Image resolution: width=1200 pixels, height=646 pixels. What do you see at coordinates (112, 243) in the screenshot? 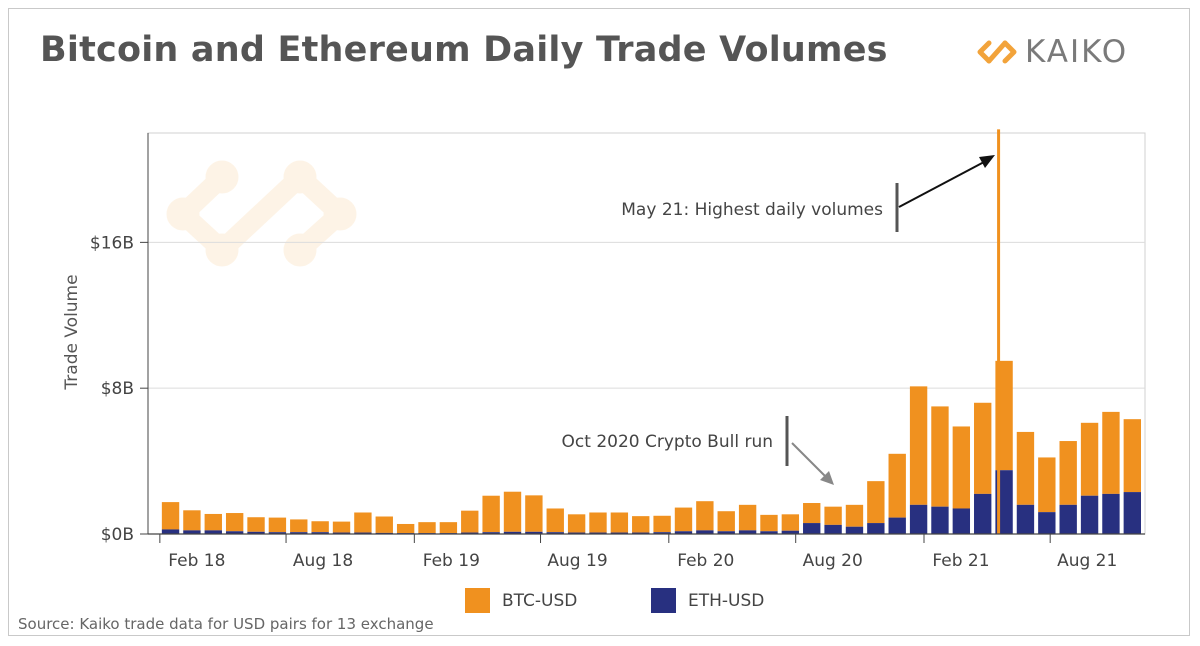
I see `y-tick-label: $16B` at bounding box center [112, 243].